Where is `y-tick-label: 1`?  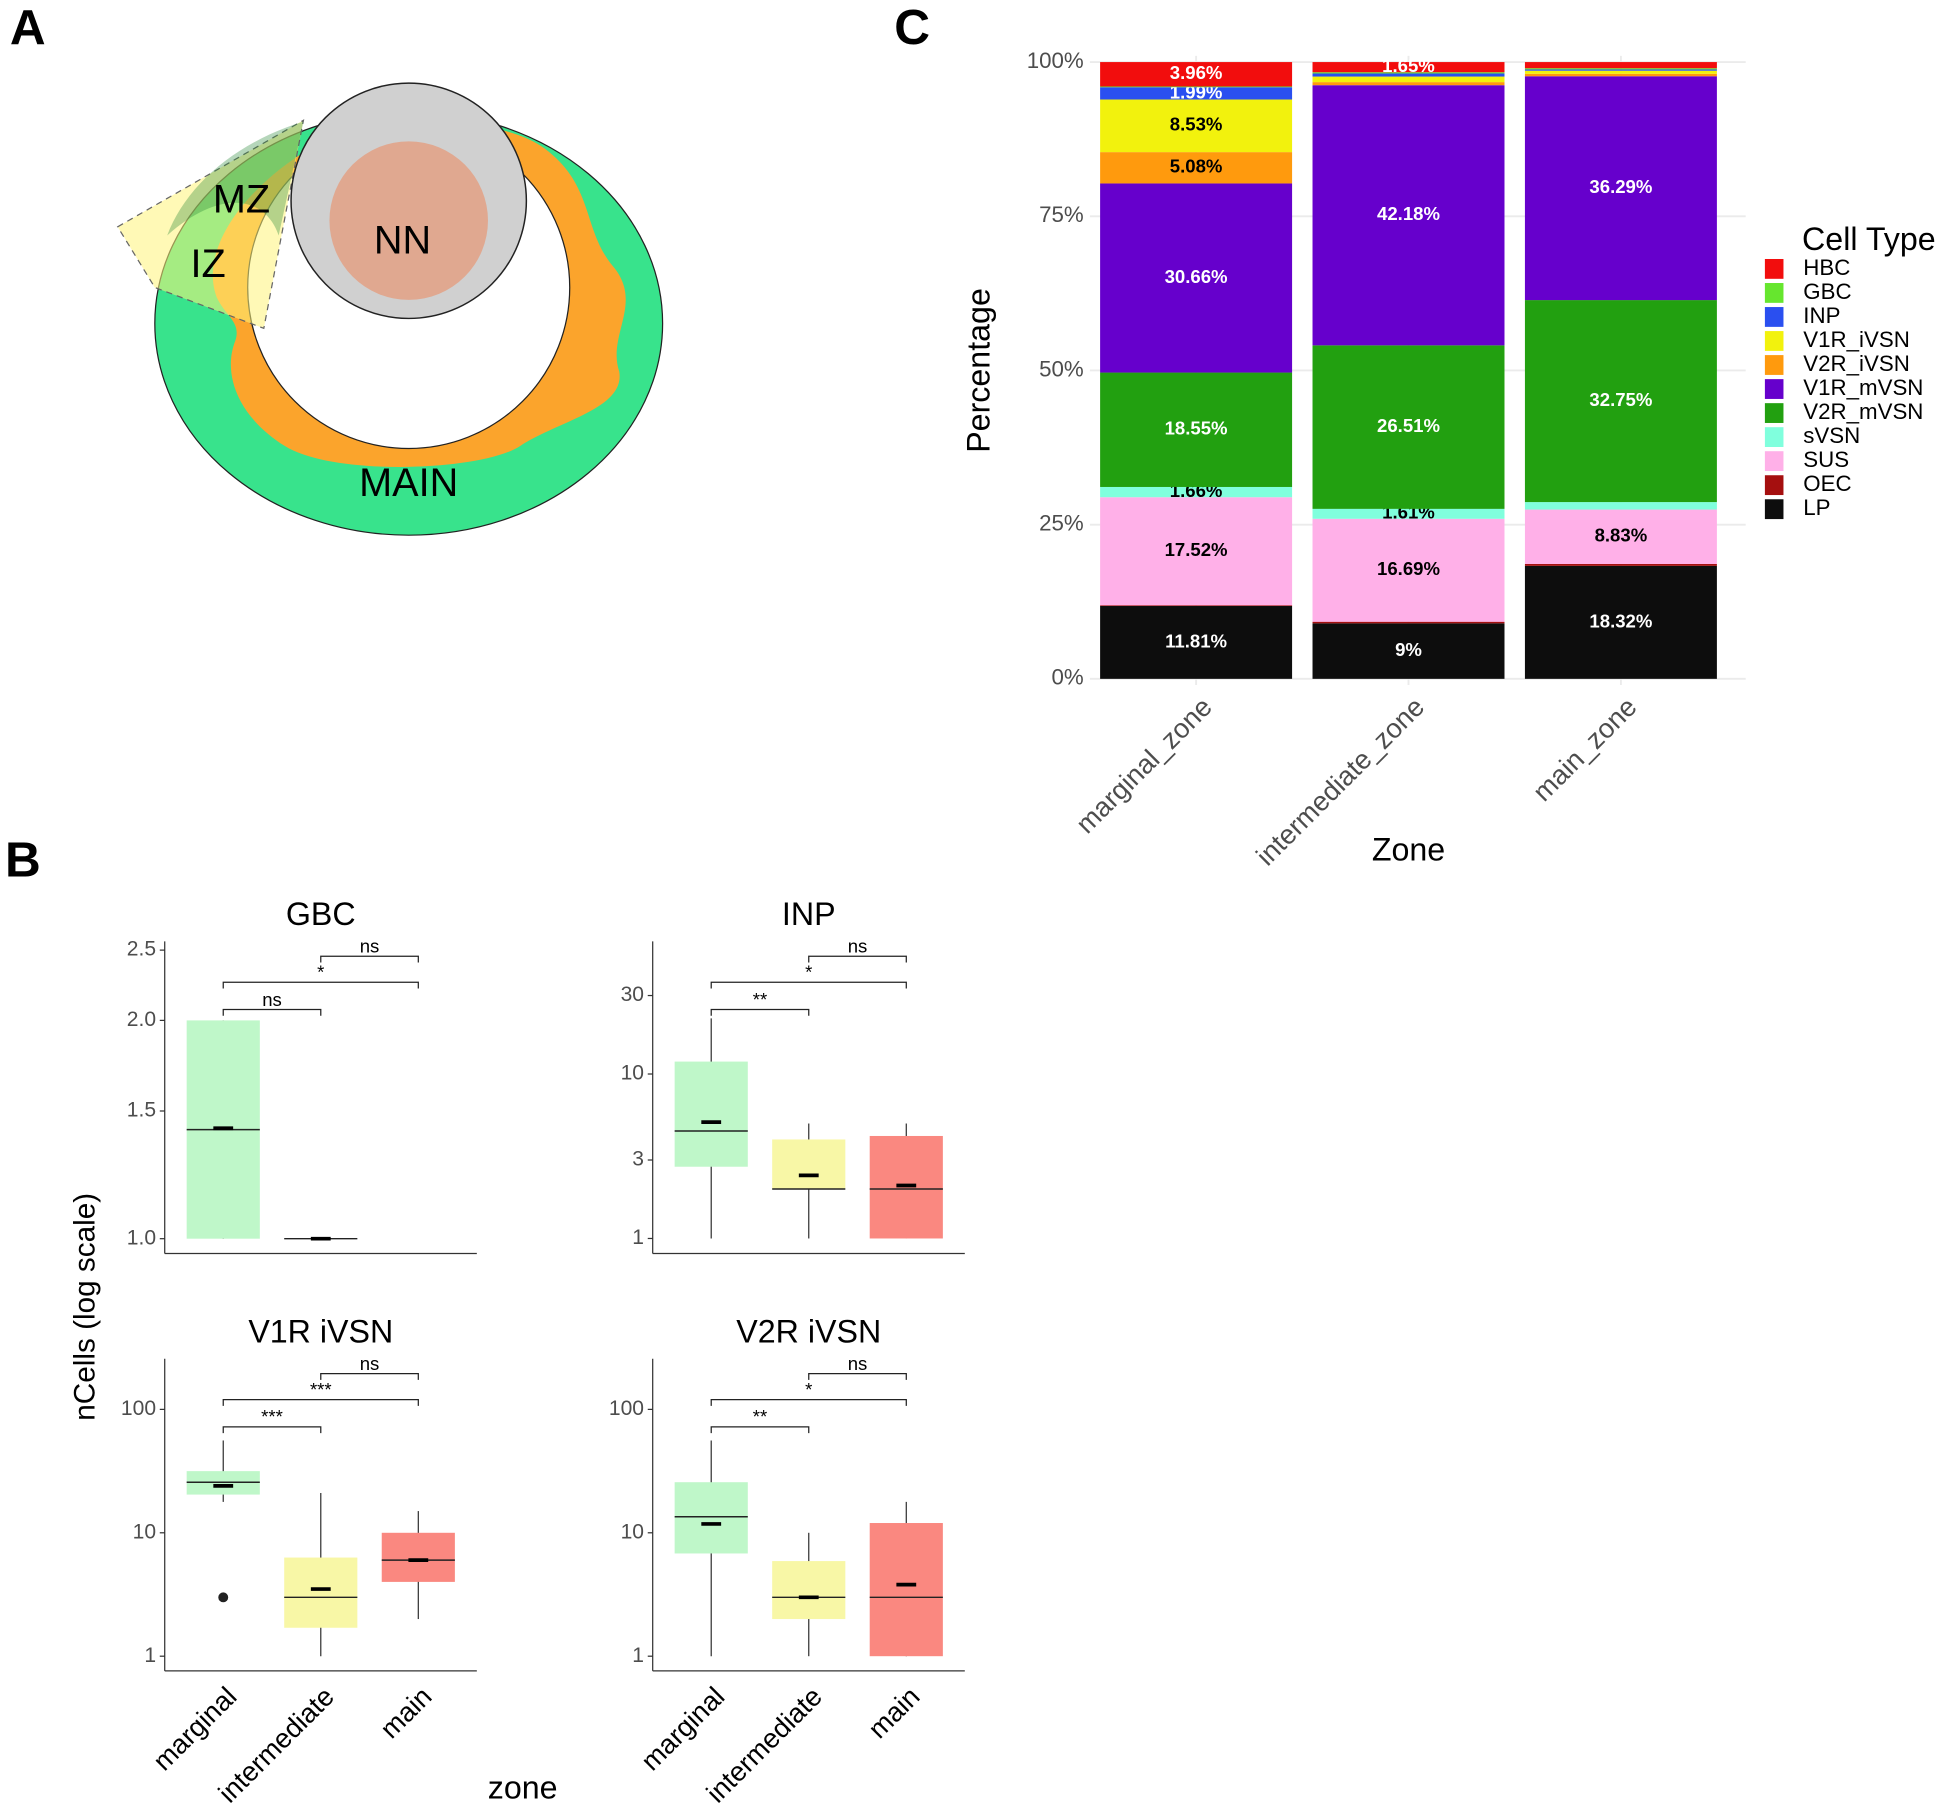 y-tick-label: 1 is located at coordinates (638, 1655).